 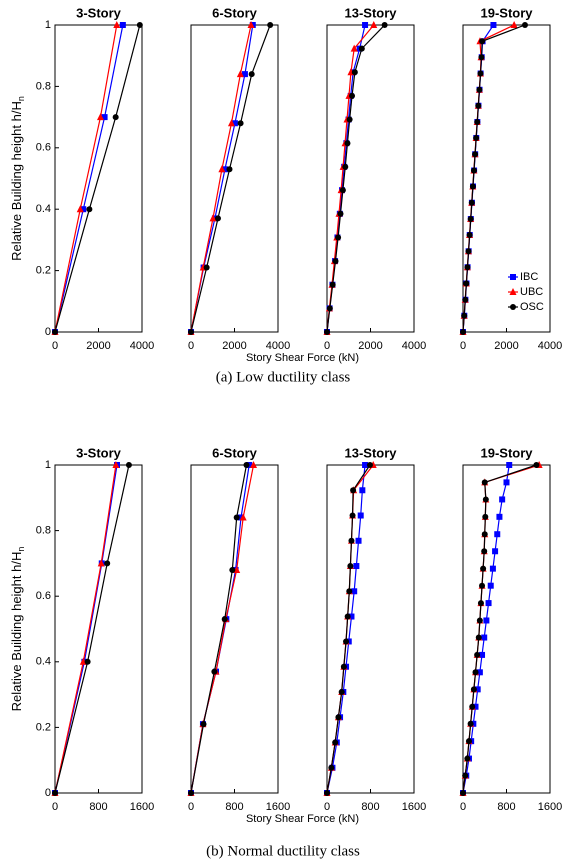 I want to click on caption: (a) Low ductility class, so click(x=283, y=377).